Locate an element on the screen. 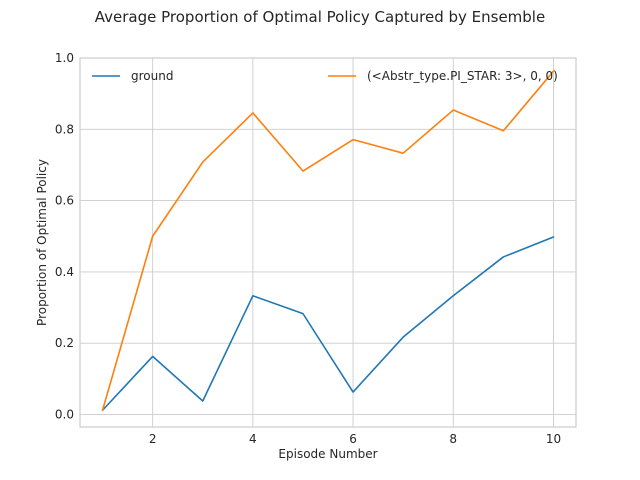 This screenshot has width=640, height=480. legend-item: ground is located at coordinates (132, 76).